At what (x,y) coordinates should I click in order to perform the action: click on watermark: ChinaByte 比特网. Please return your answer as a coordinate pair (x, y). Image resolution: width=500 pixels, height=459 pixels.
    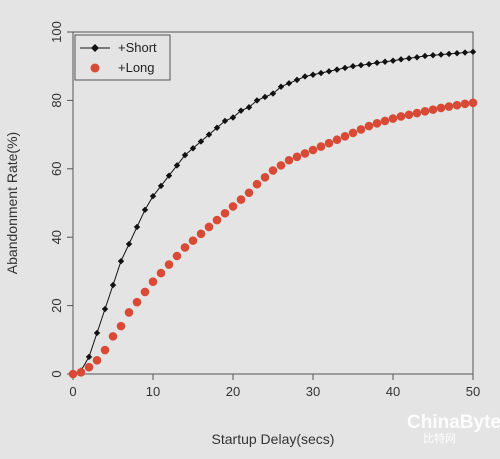
    Looking at the image, I should click on (453, 428).